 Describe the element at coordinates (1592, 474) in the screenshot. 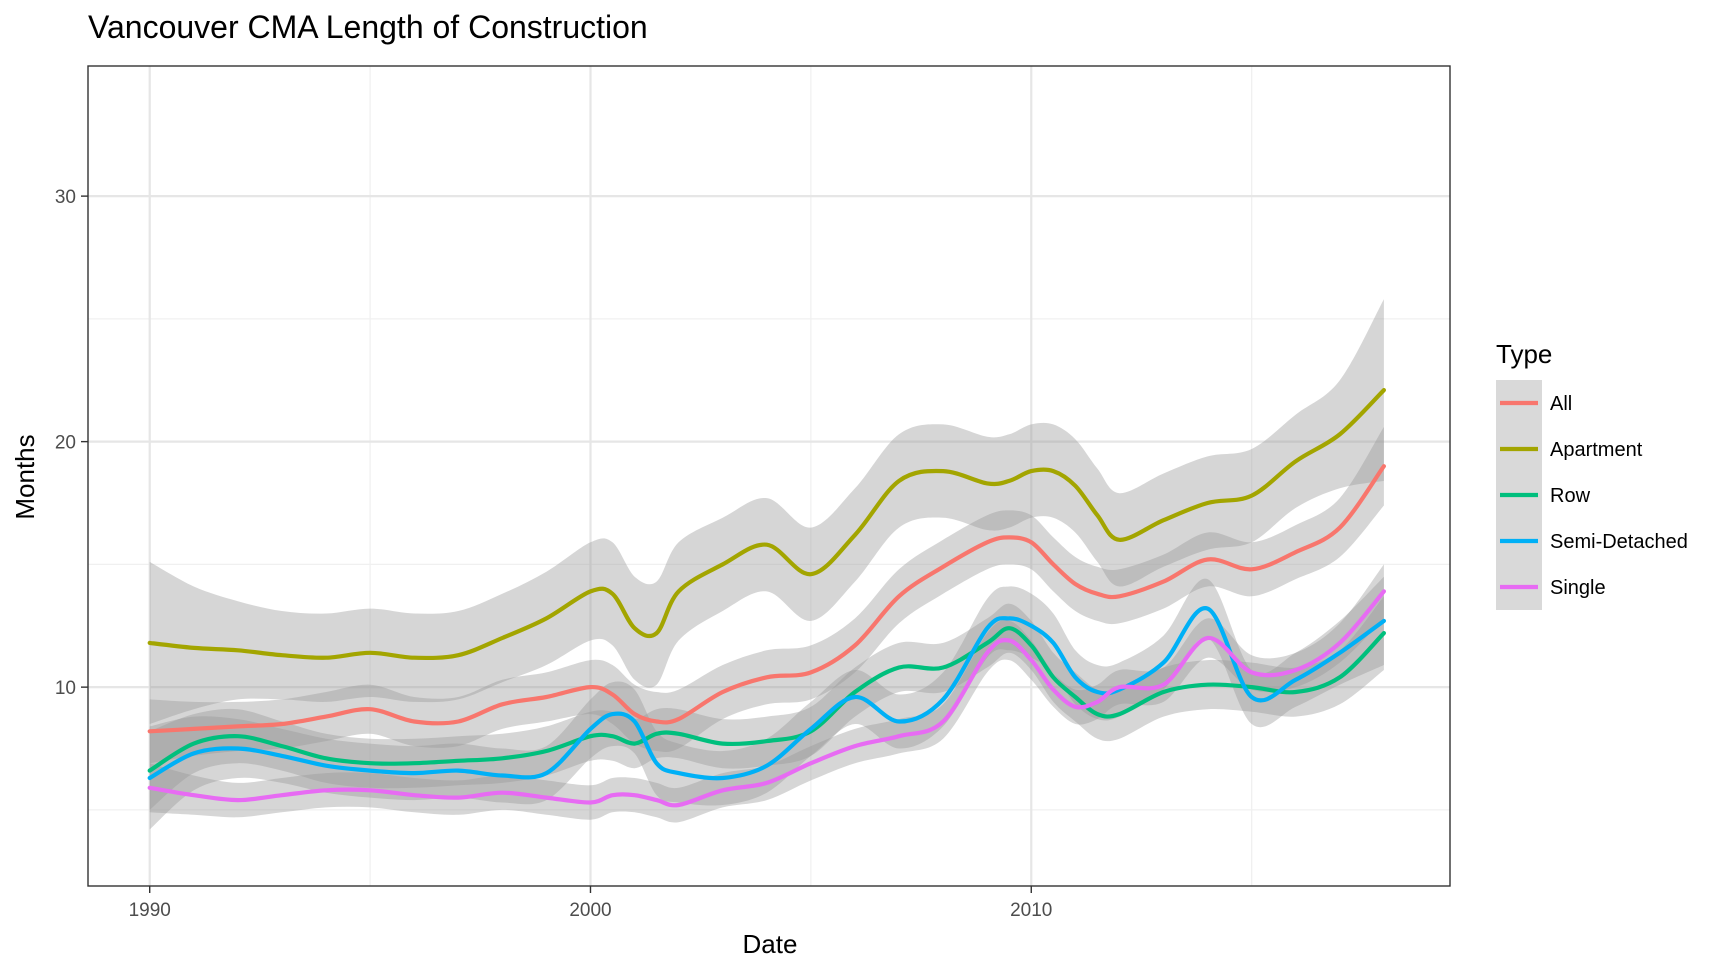

I see `legend: Type All Apartment Row Semi-Detached Single` at that location.